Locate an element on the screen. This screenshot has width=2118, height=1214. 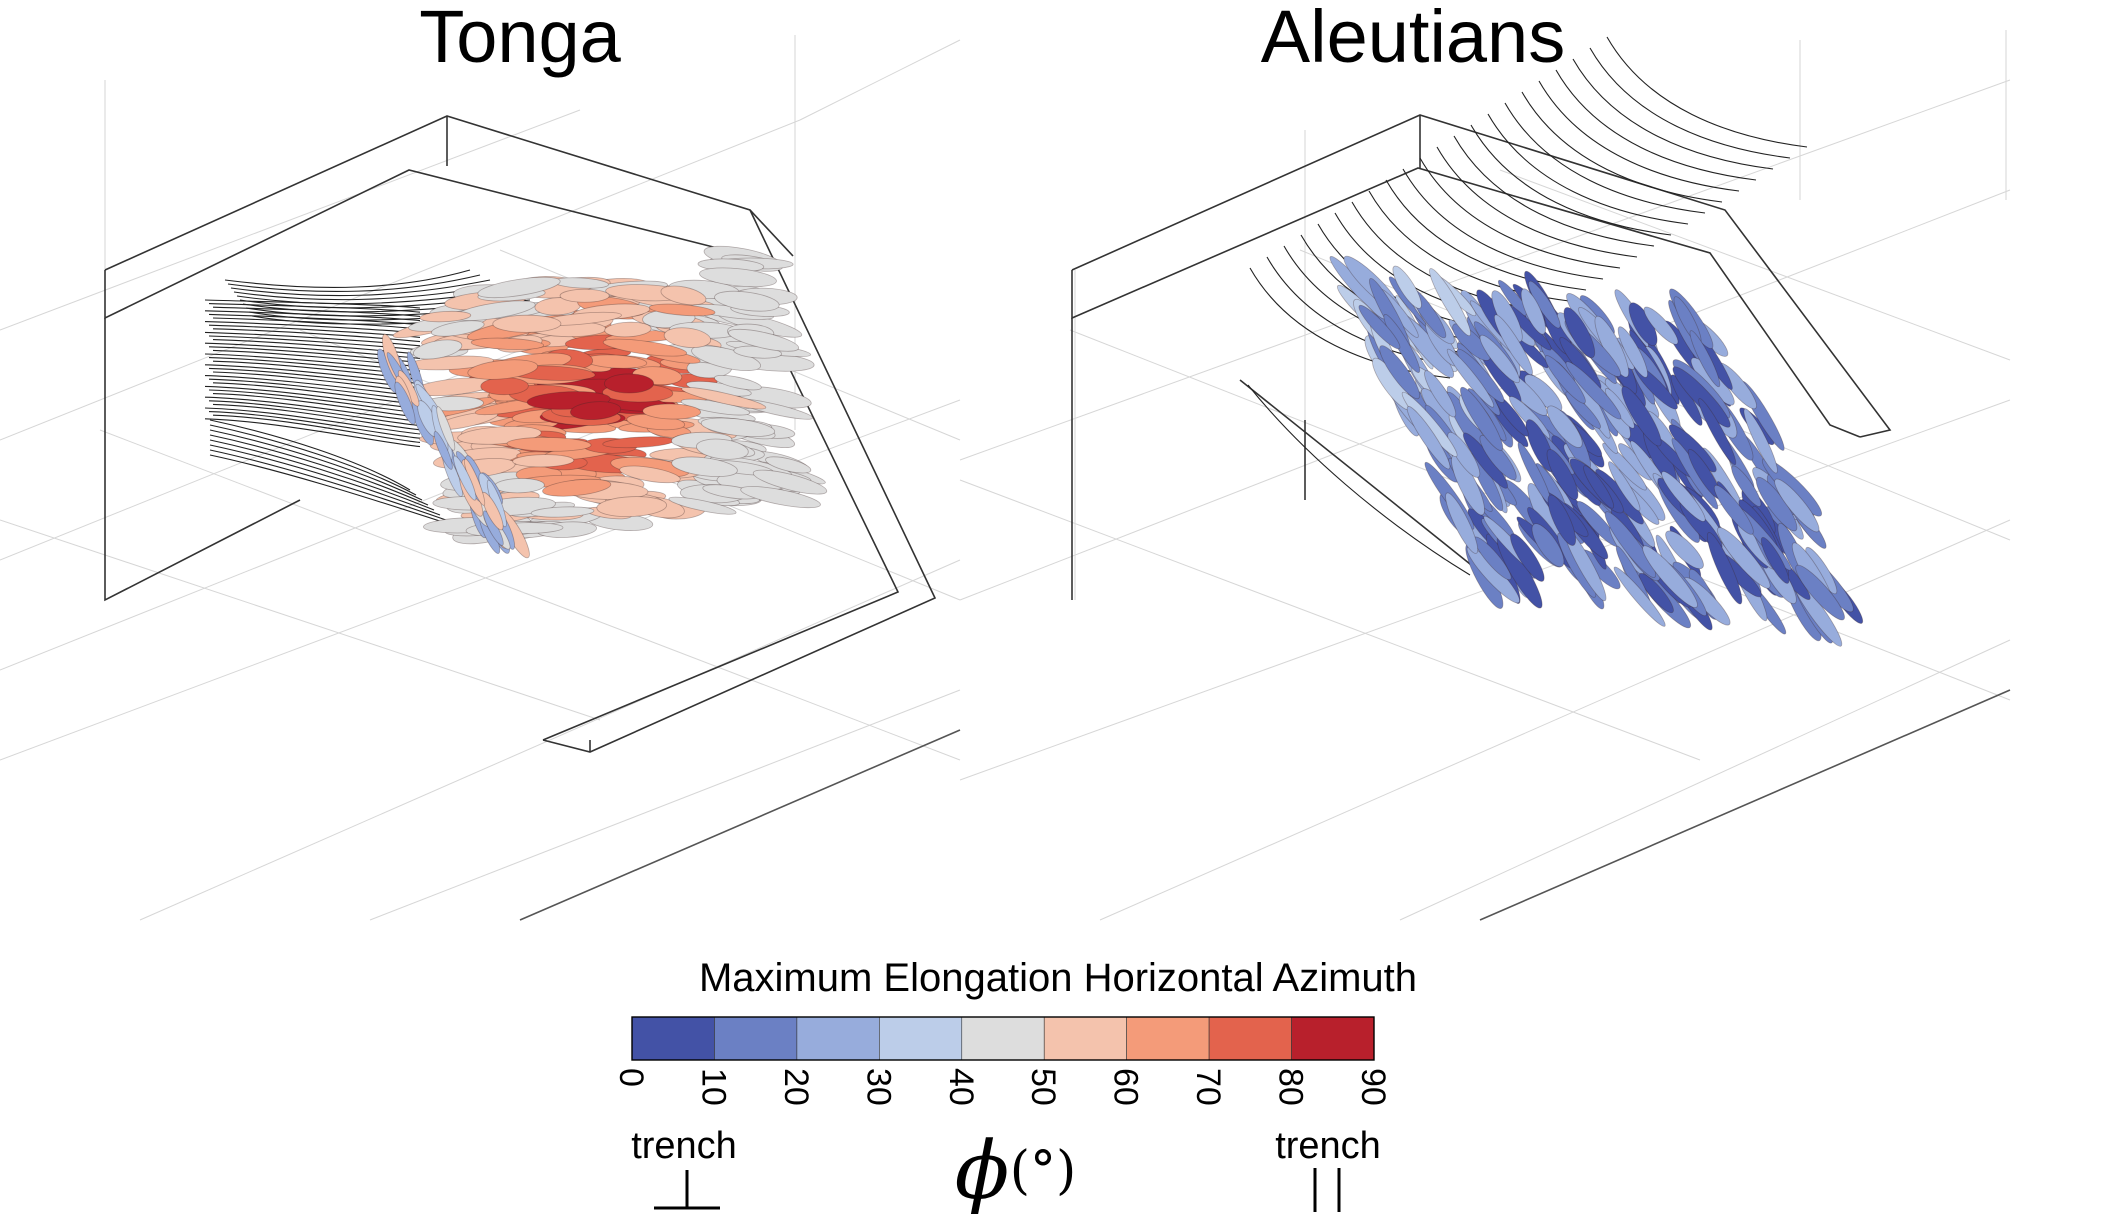
aleutians-ellipses is located at coordinates (1596, 451).